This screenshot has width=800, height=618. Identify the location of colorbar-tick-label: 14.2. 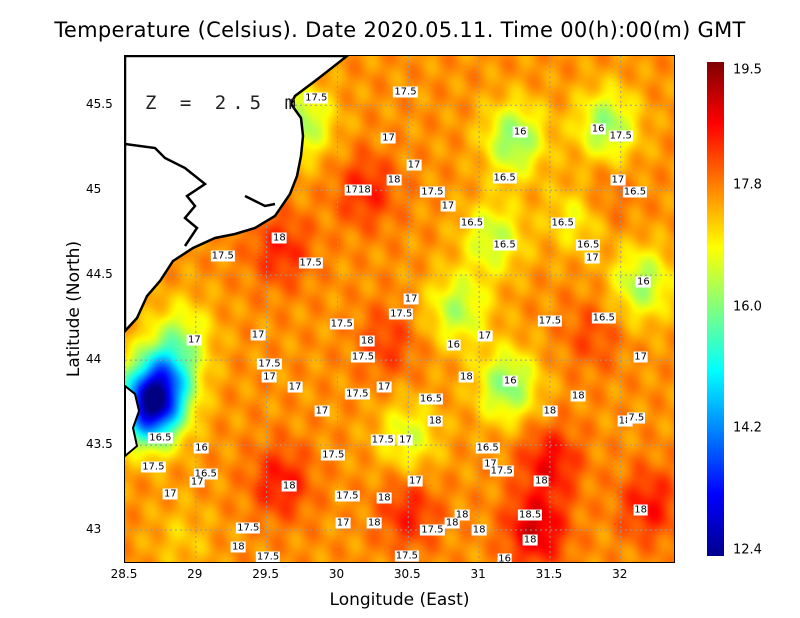
(747, 428).